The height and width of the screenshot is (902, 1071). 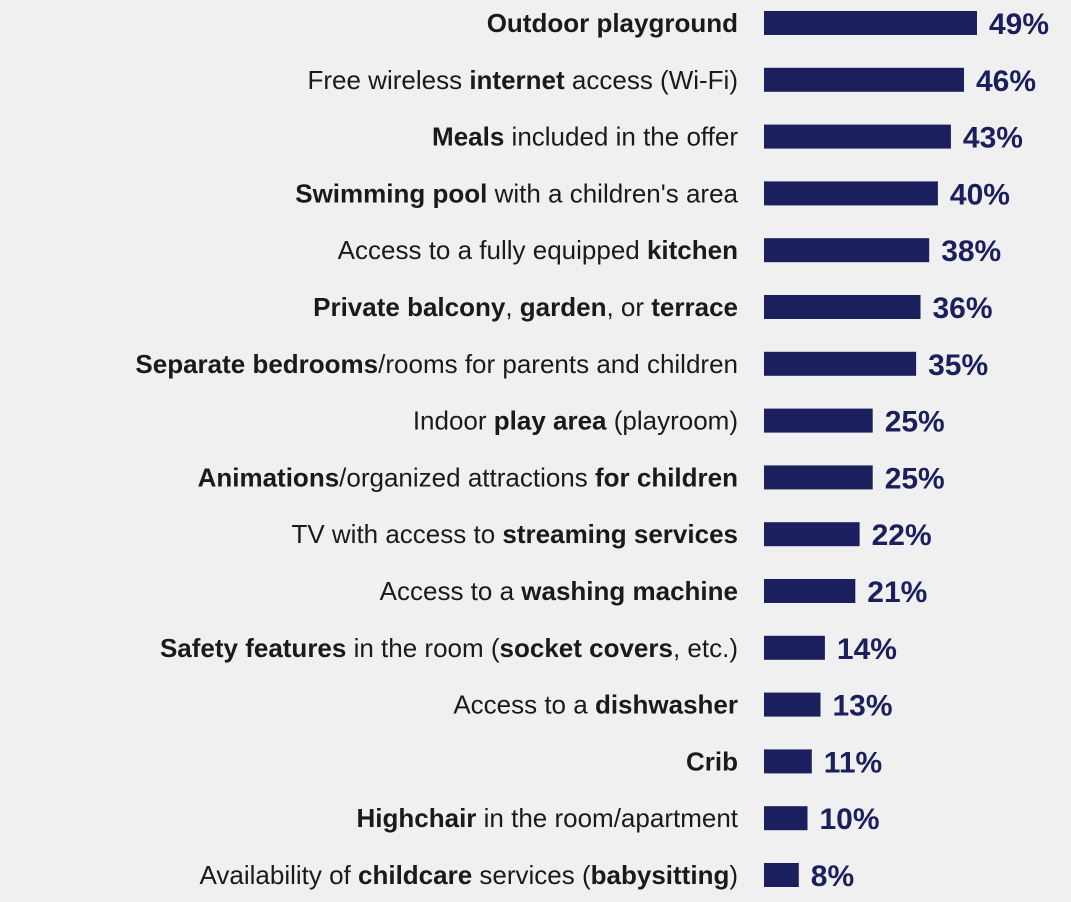 I want to click on category-label-bold-part: childcare, so click(x=415, y=875).